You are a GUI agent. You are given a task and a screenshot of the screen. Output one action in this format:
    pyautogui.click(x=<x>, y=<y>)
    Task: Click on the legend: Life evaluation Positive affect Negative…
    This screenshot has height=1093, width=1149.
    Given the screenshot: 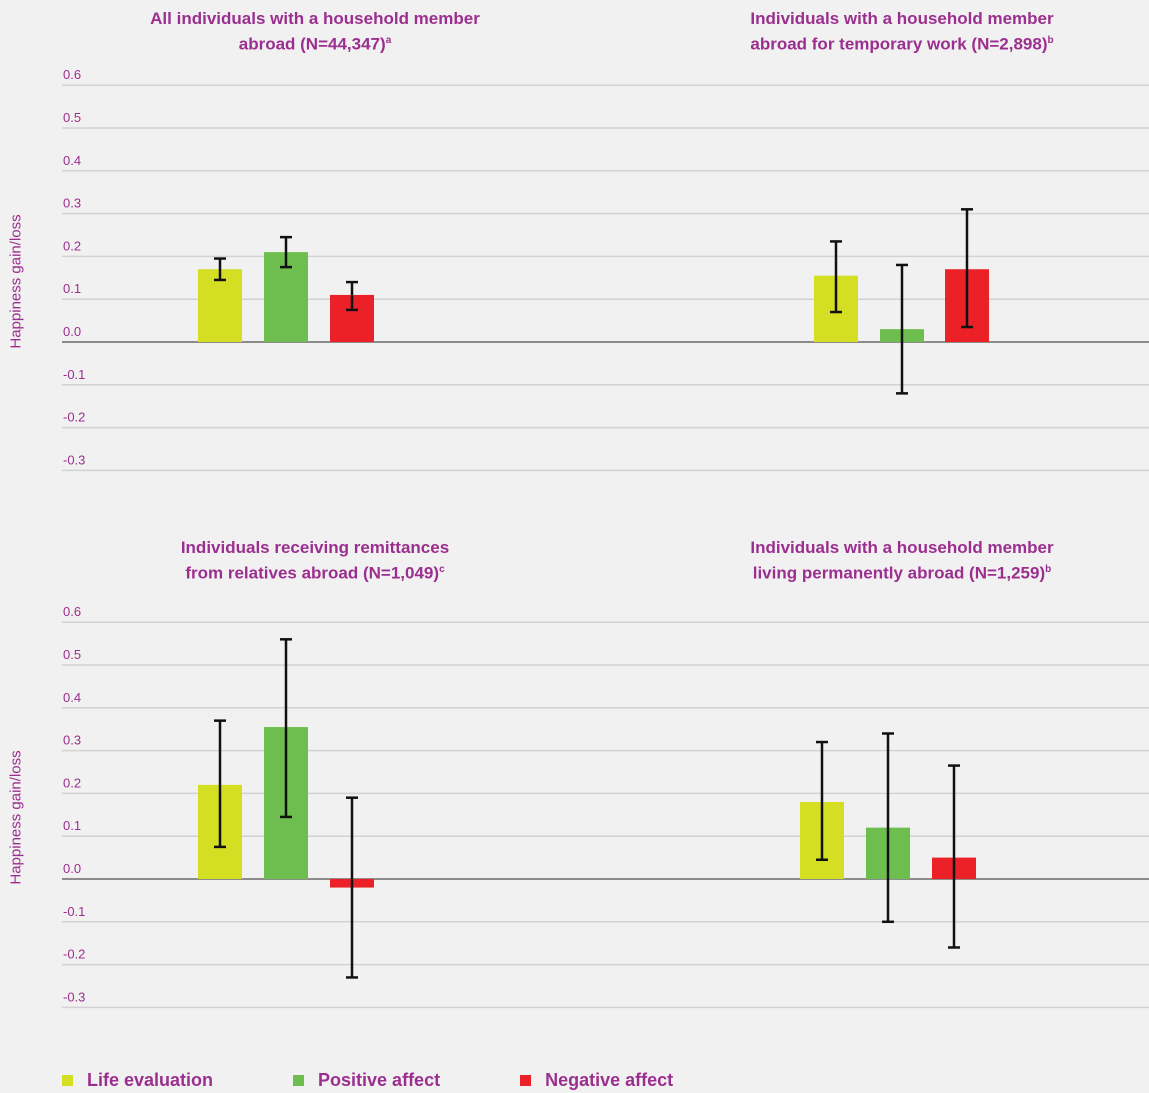 What is the action you would take?
    pyautogui.click(x=367, y=1080)
    